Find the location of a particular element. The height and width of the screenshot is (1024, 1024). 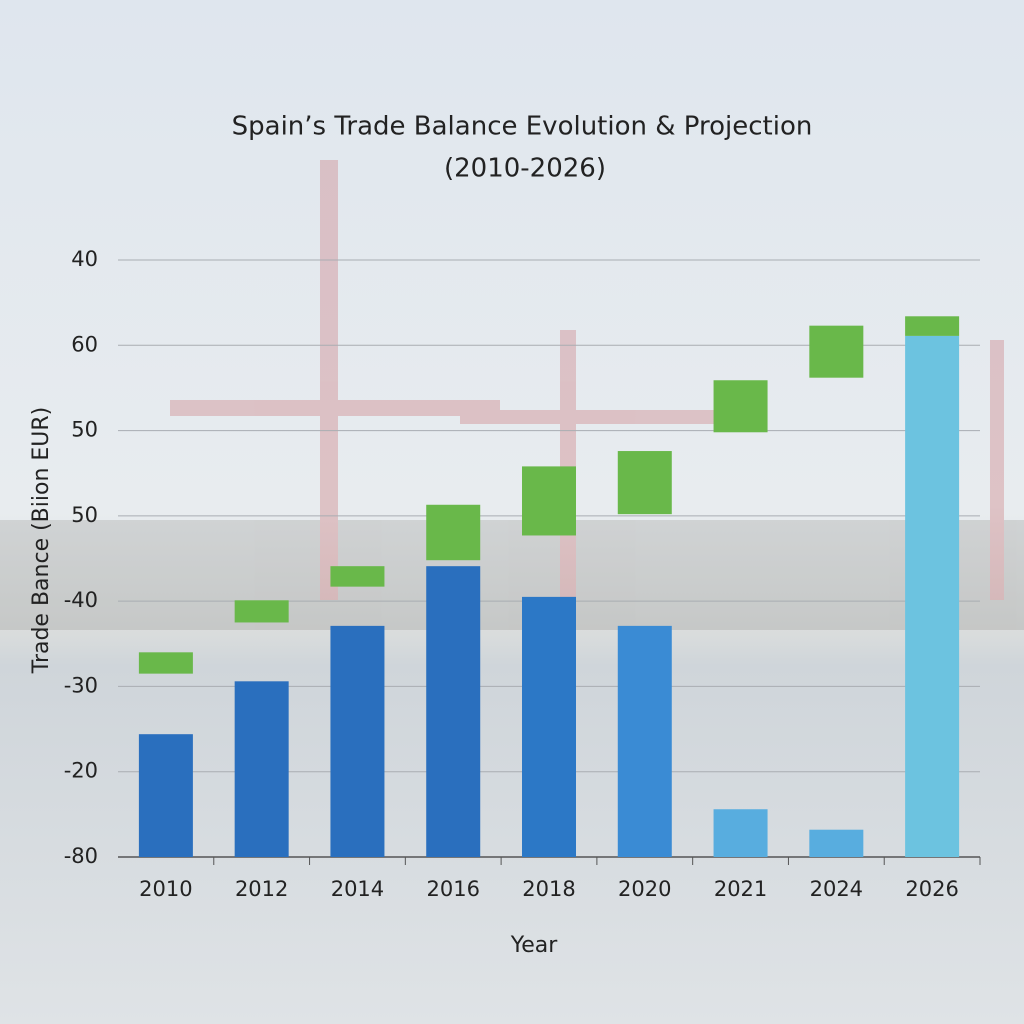

y-tick-label: -40 is located at coordinates (81, 600).